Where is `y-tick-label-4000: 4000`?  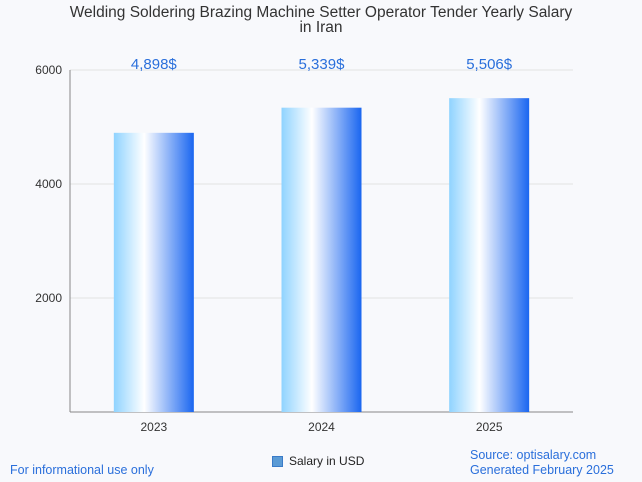 y-tick-label-4000: 4000 is located at coordinates (48, 184).